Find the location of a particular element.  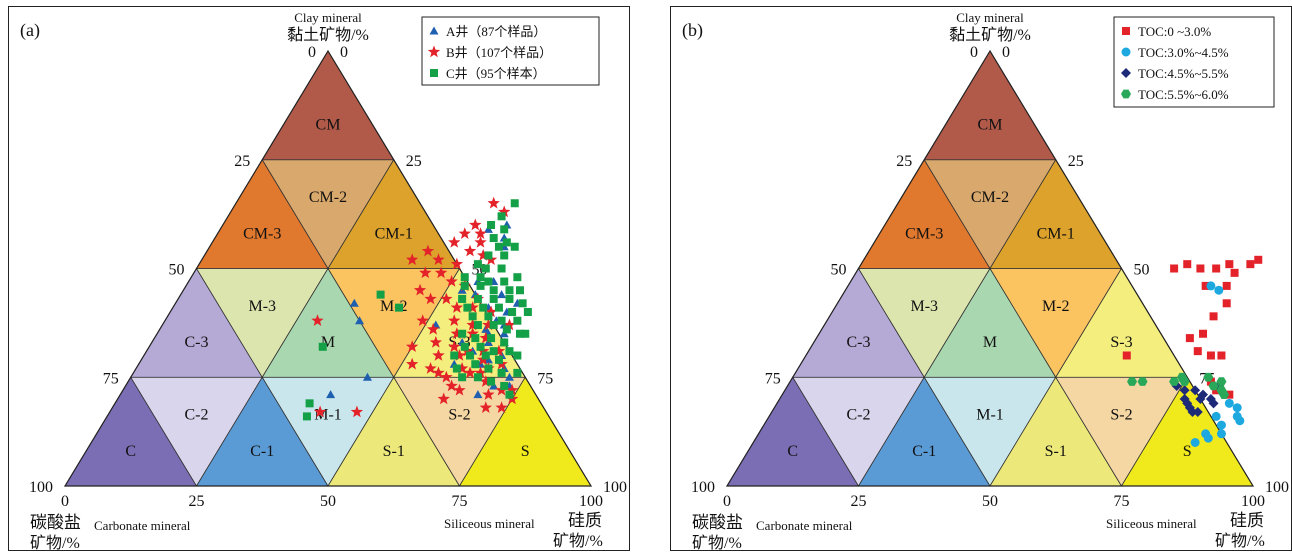

legend-label: TOC:3.0%~4.5% is located at coordinates (1183, 52).